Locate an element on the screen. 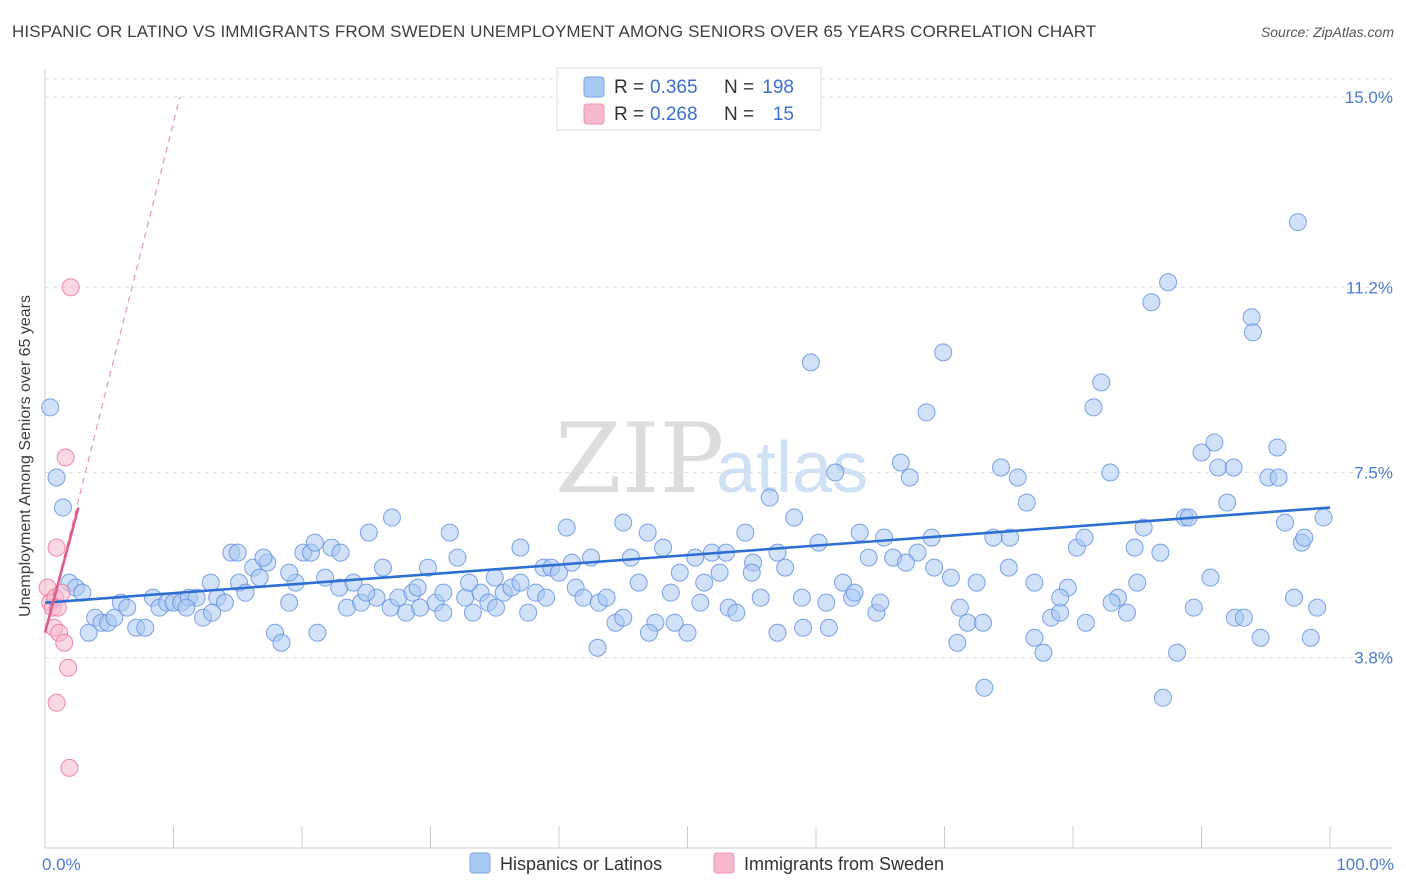 The height and width of the screenshot is (892, 1406). legend-r-label-hispanic: R = is located at coordinates (629, 87).